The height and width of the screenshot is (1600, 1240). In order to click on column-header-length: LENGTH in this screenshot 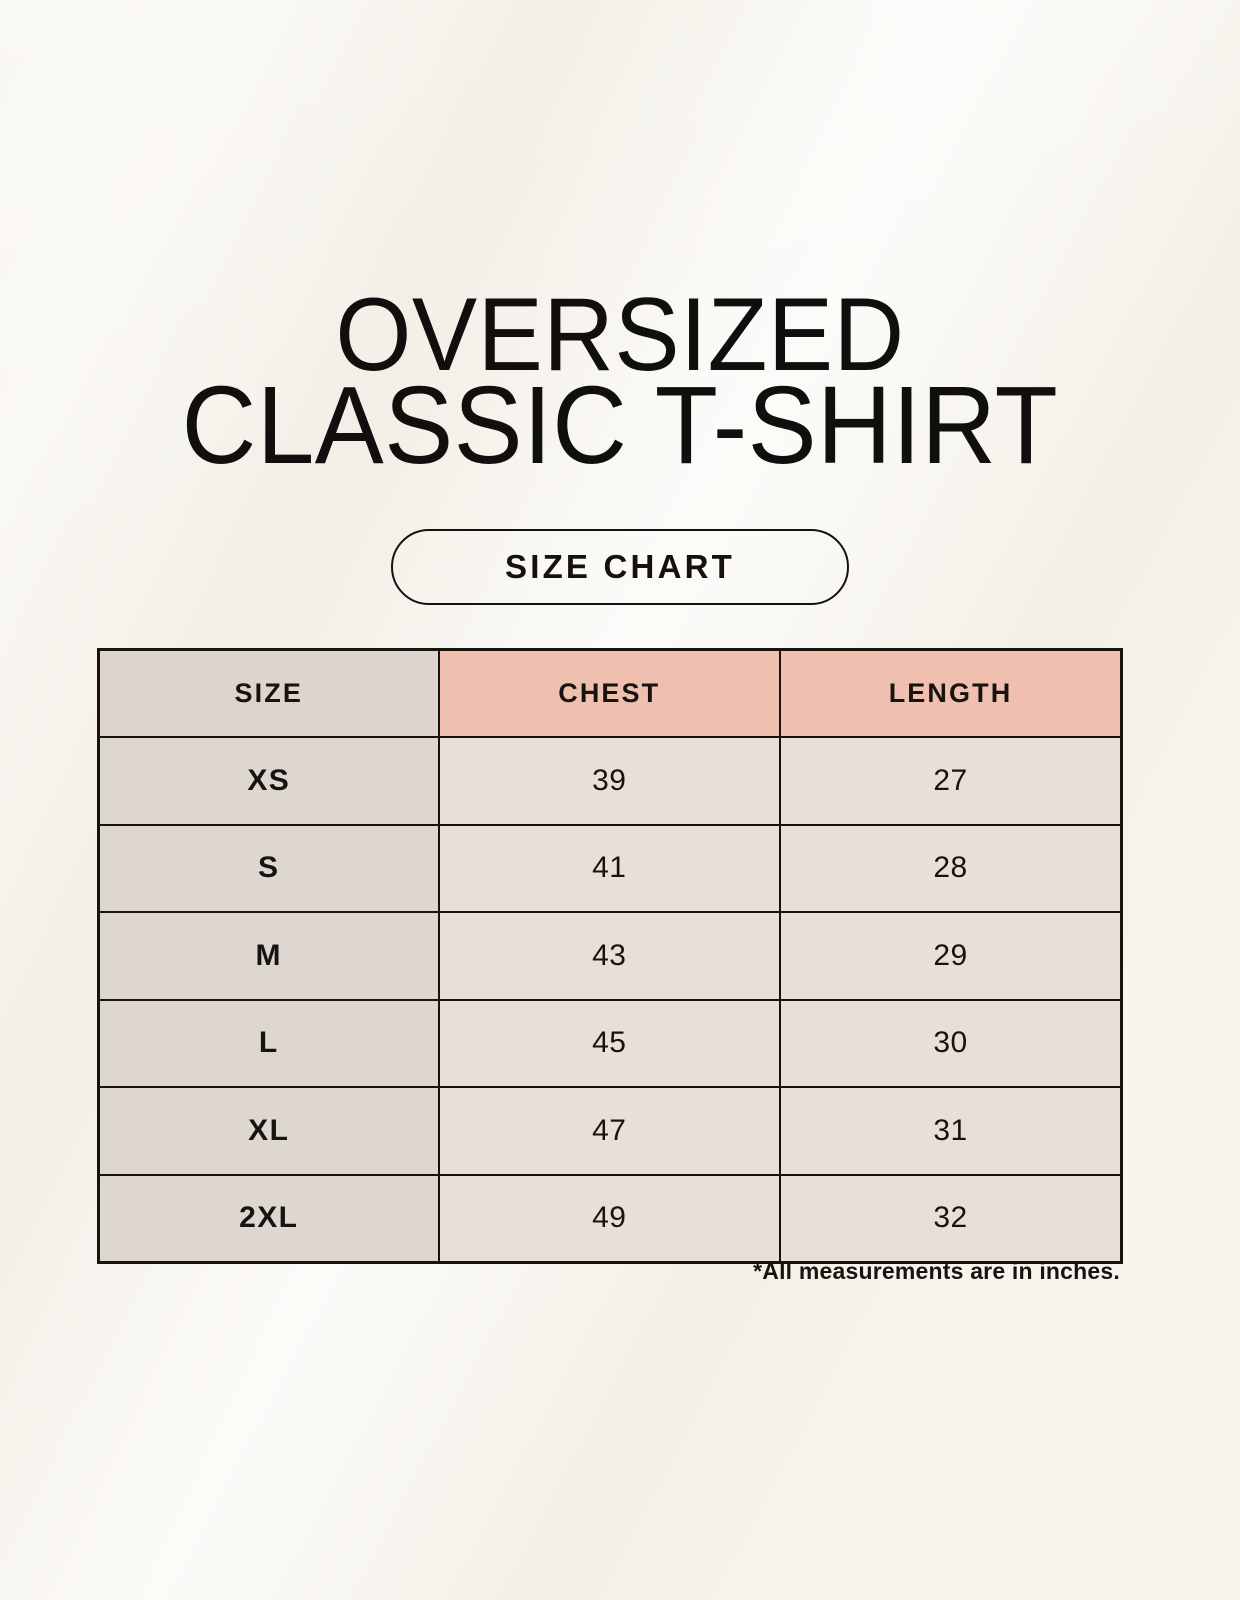, I will do `click(951, 693)`.